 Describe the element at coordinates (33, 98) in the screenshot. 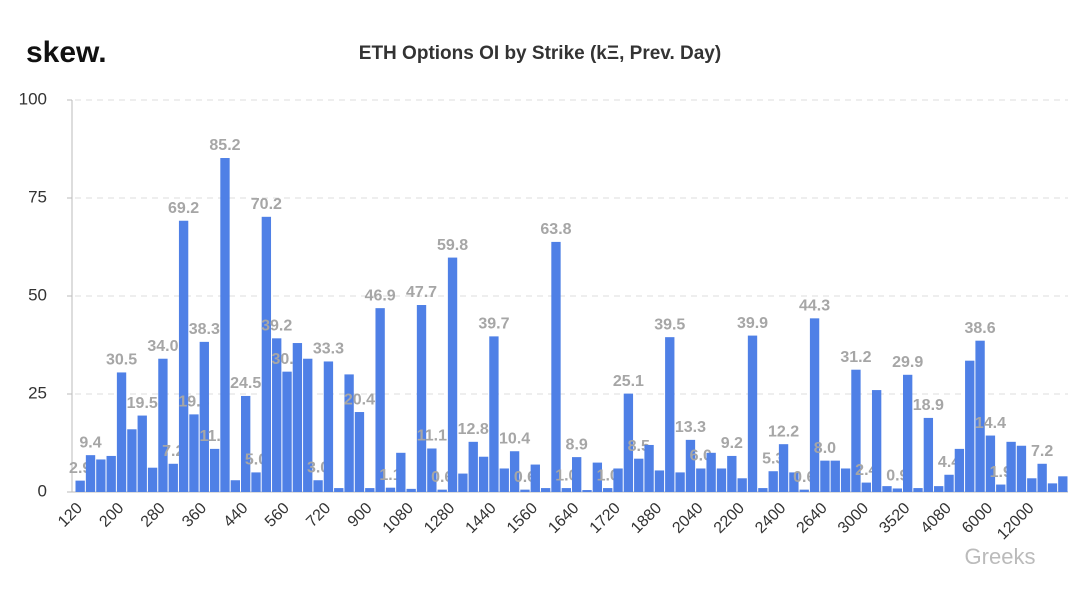

I see `y-tick-label: 100` at that location.